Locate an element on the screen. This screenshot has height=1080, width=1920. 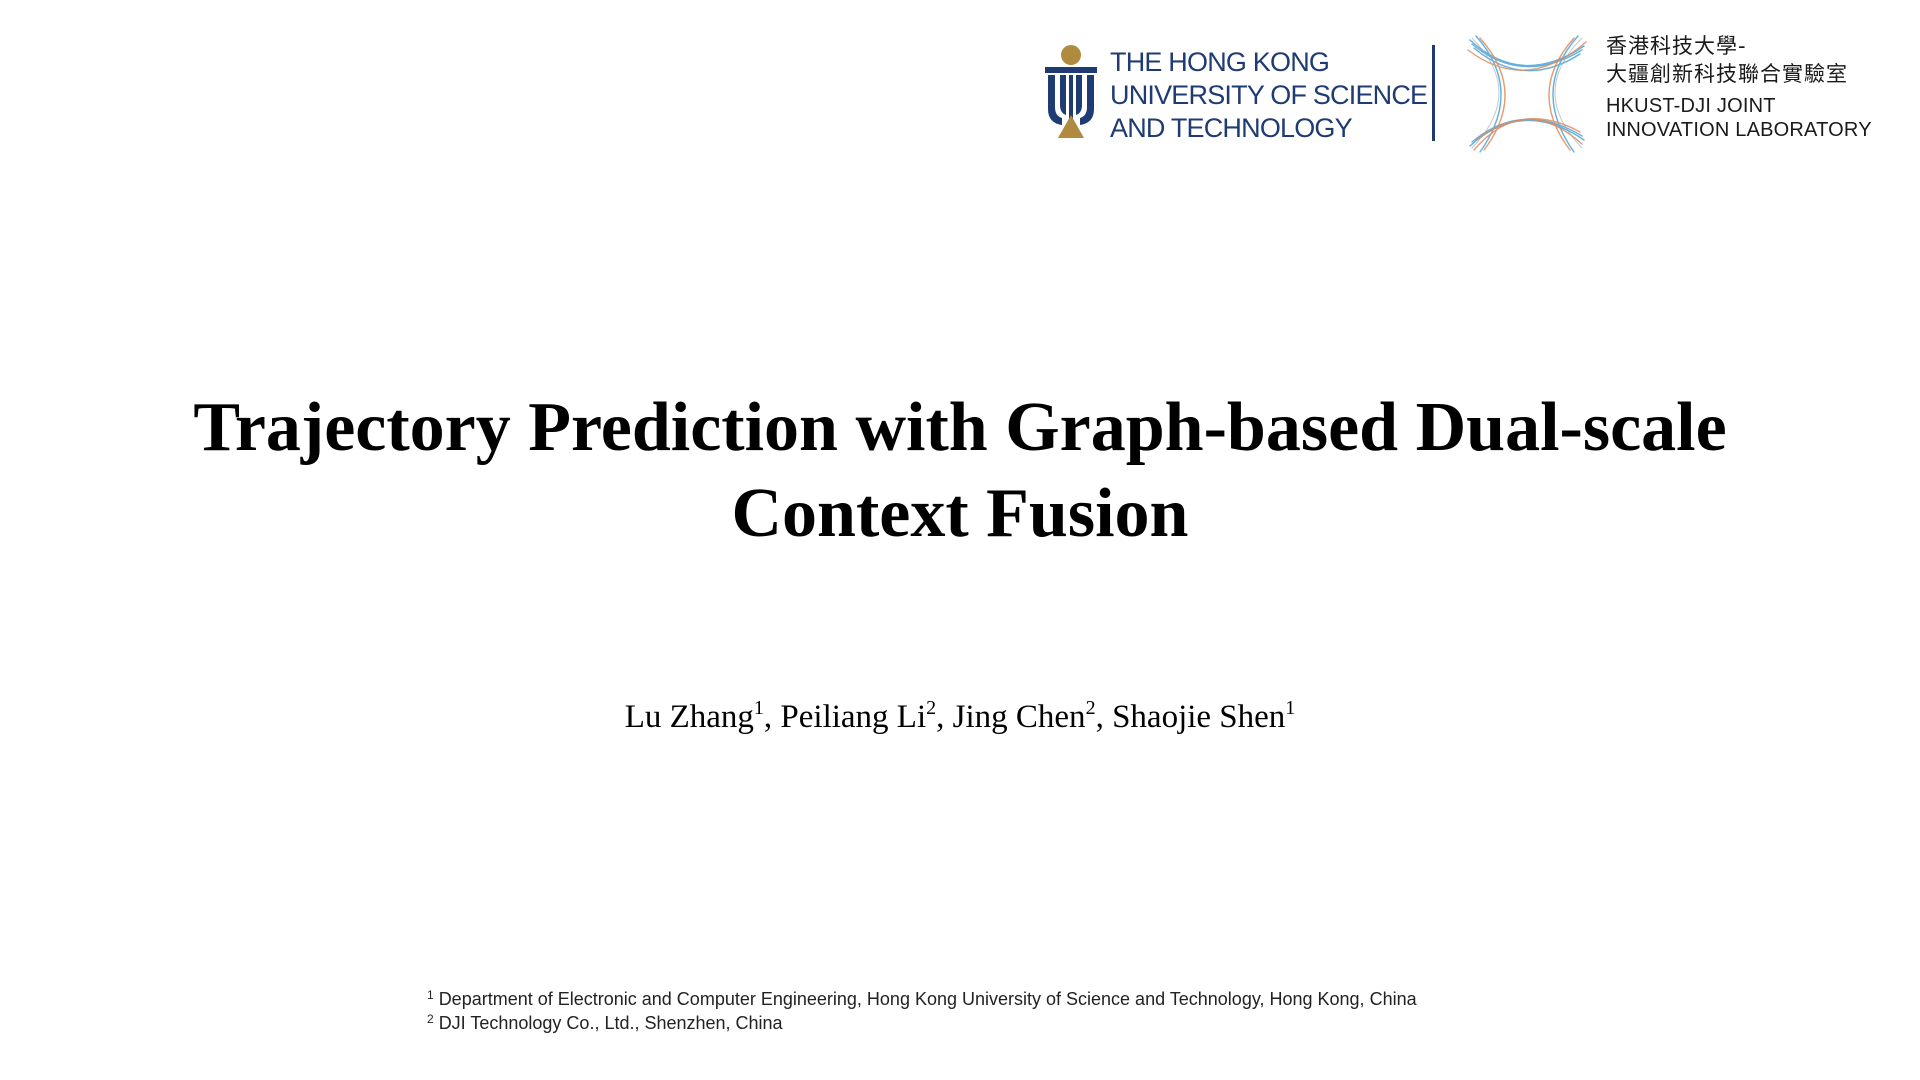
author-name: Lu Zhang is located at coordinates (689, 717).